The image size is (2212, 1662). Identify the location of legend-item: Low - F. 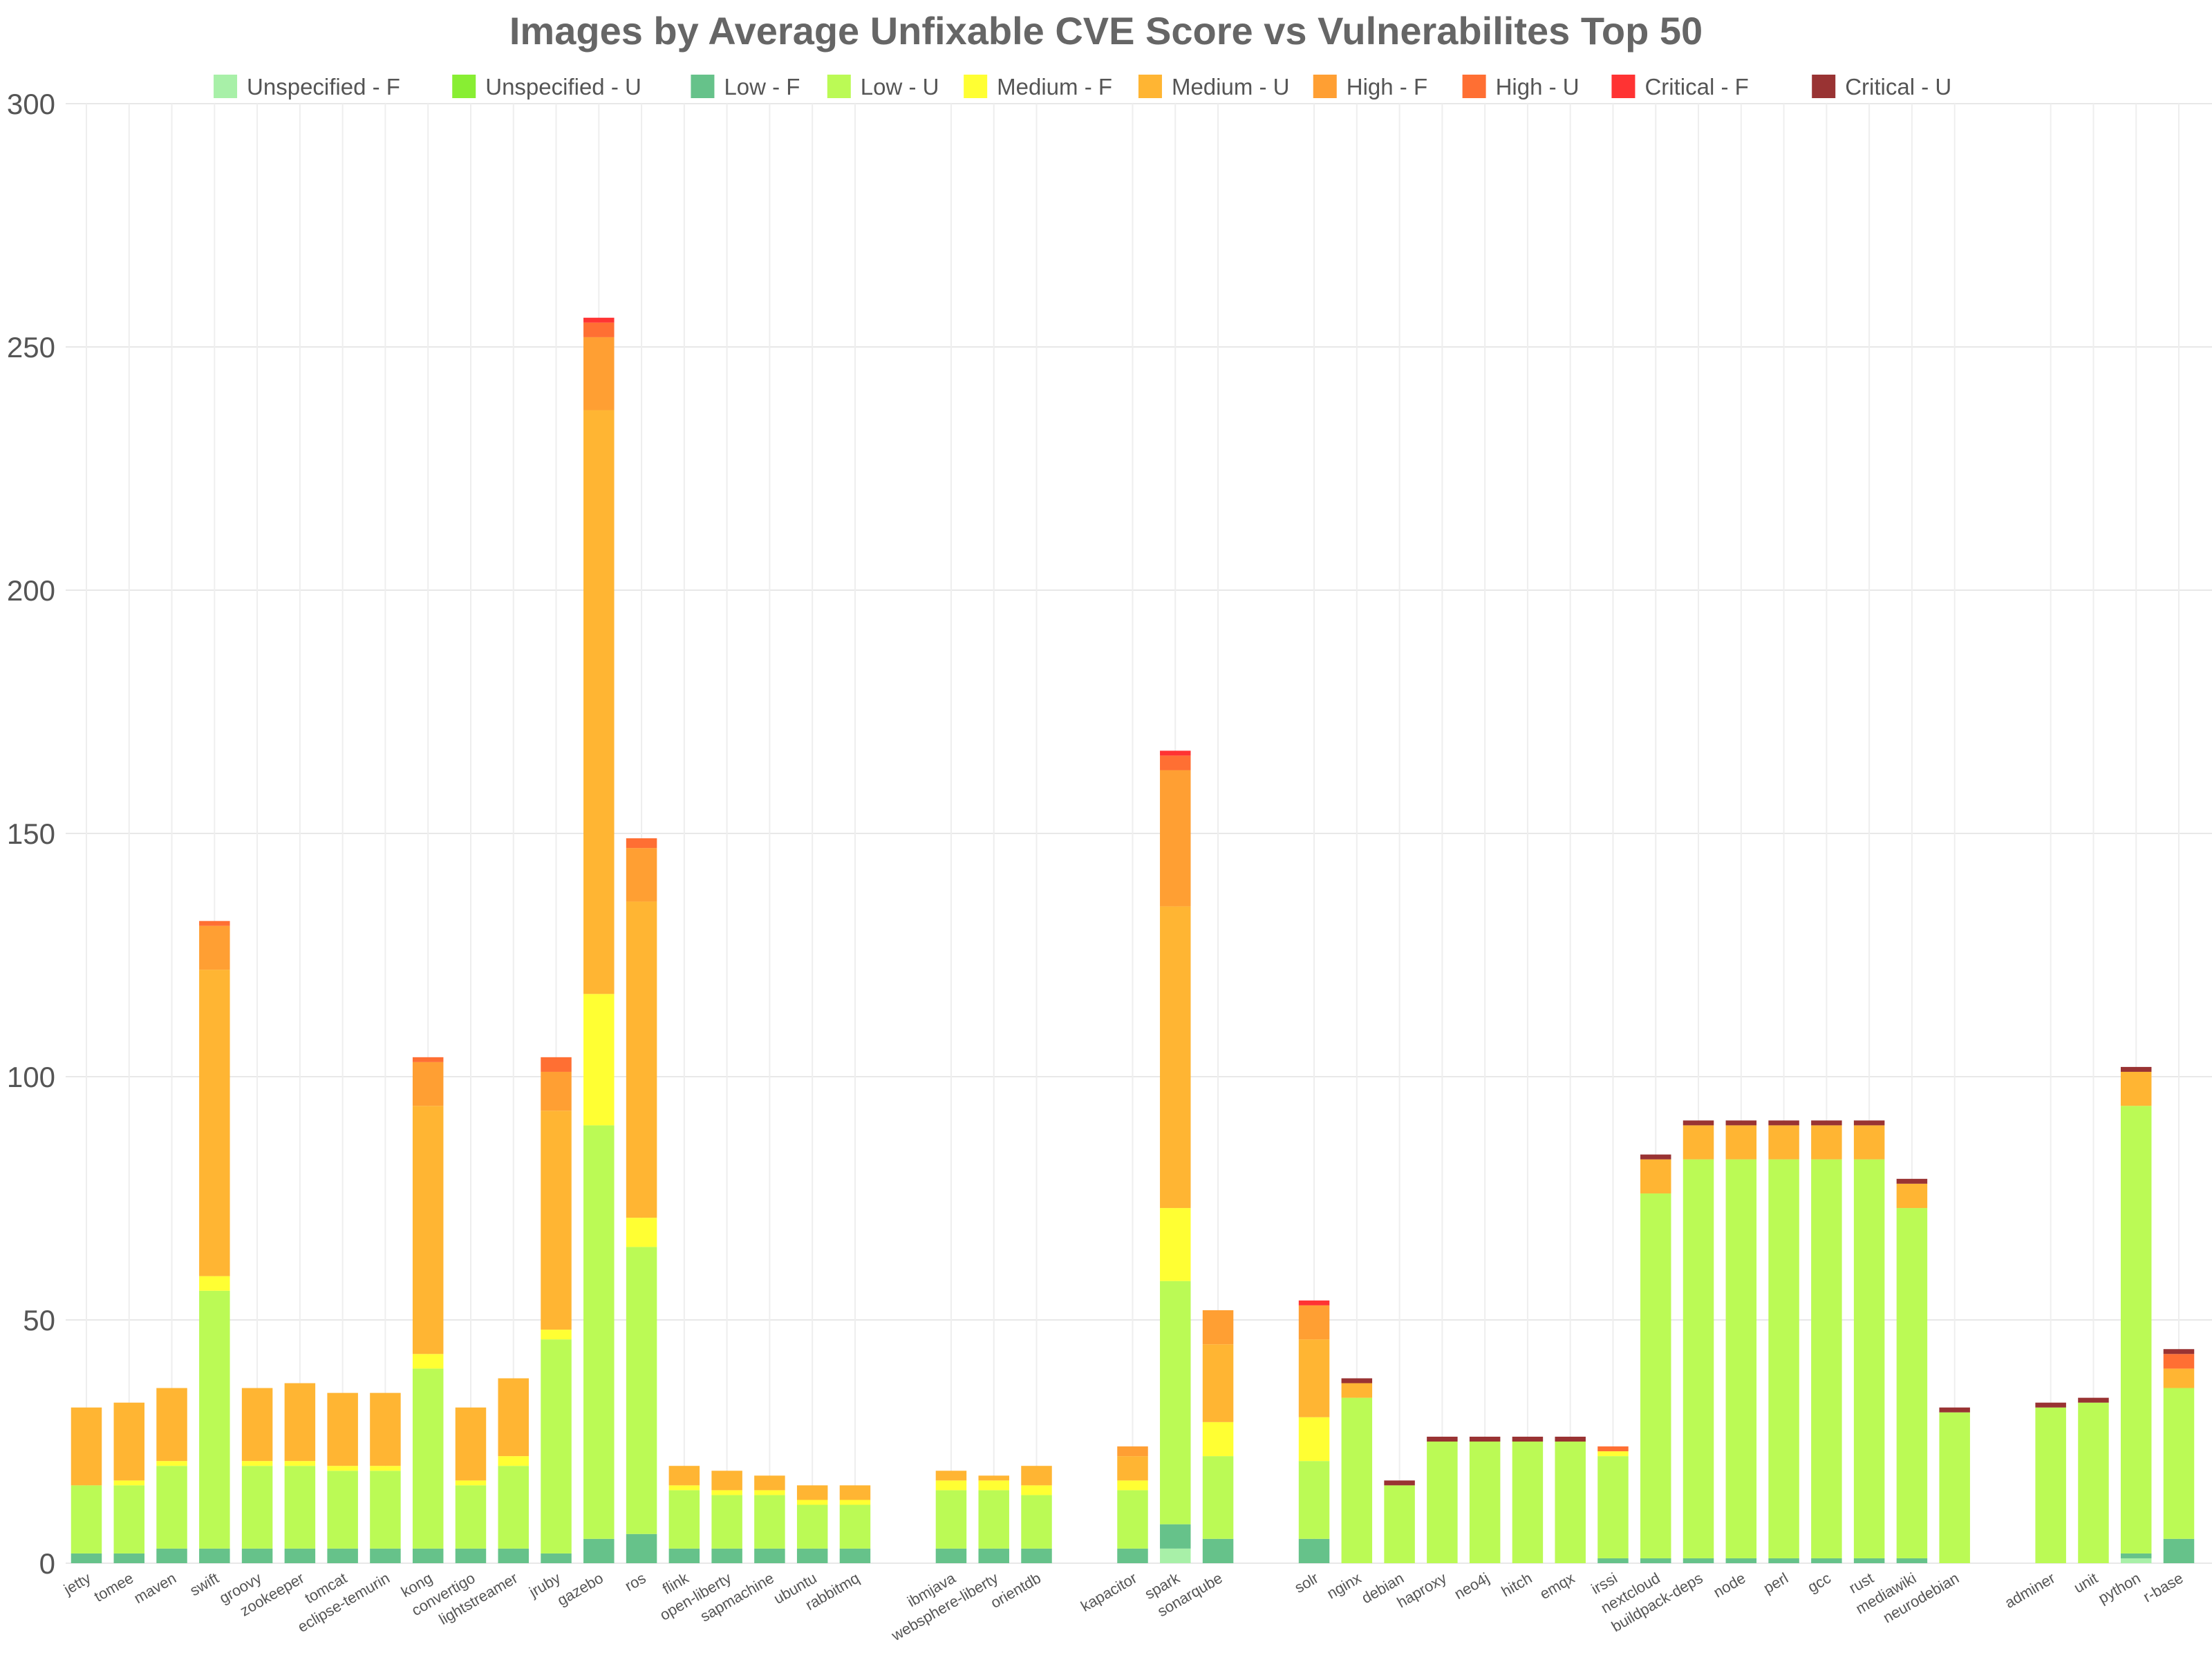
(746, 87).